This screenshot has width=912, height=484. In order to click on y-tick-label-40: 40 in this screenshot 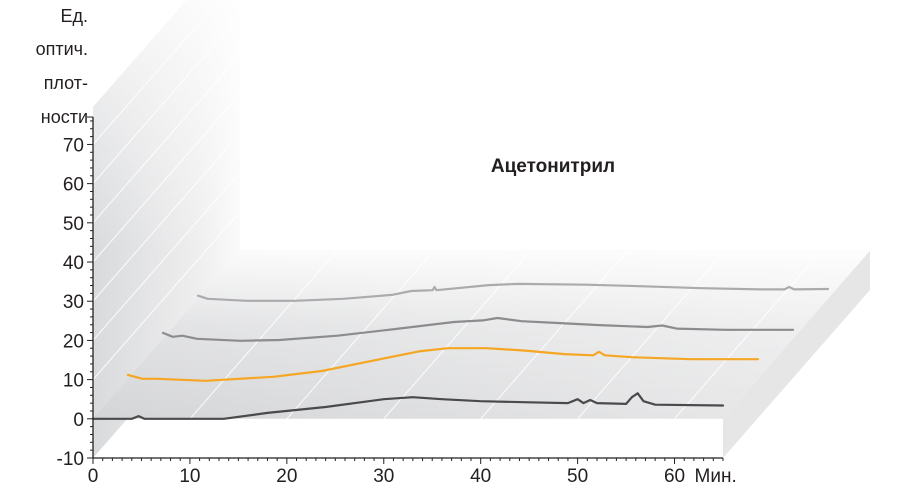, I will do `click(73, 263)`.